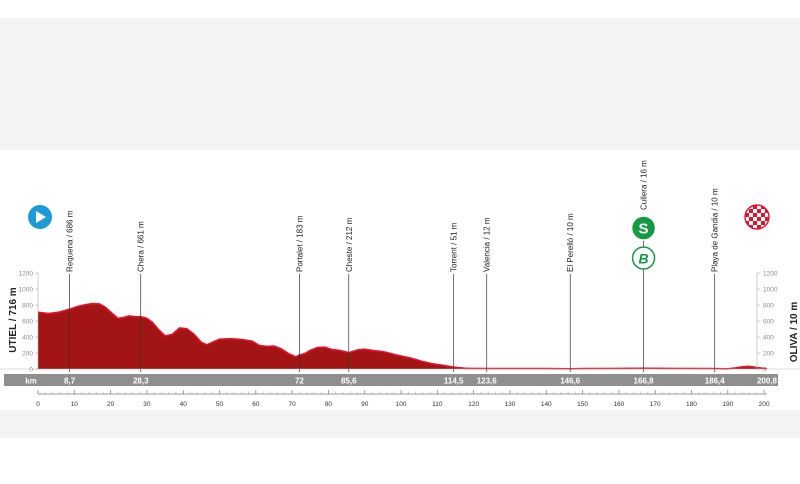 The height and width of the screenshot is (484, 800). What do you see at coordinates (437, 404) in the screenshot?
I see `x-tick-label: 110` at bounding box center [437, 404].